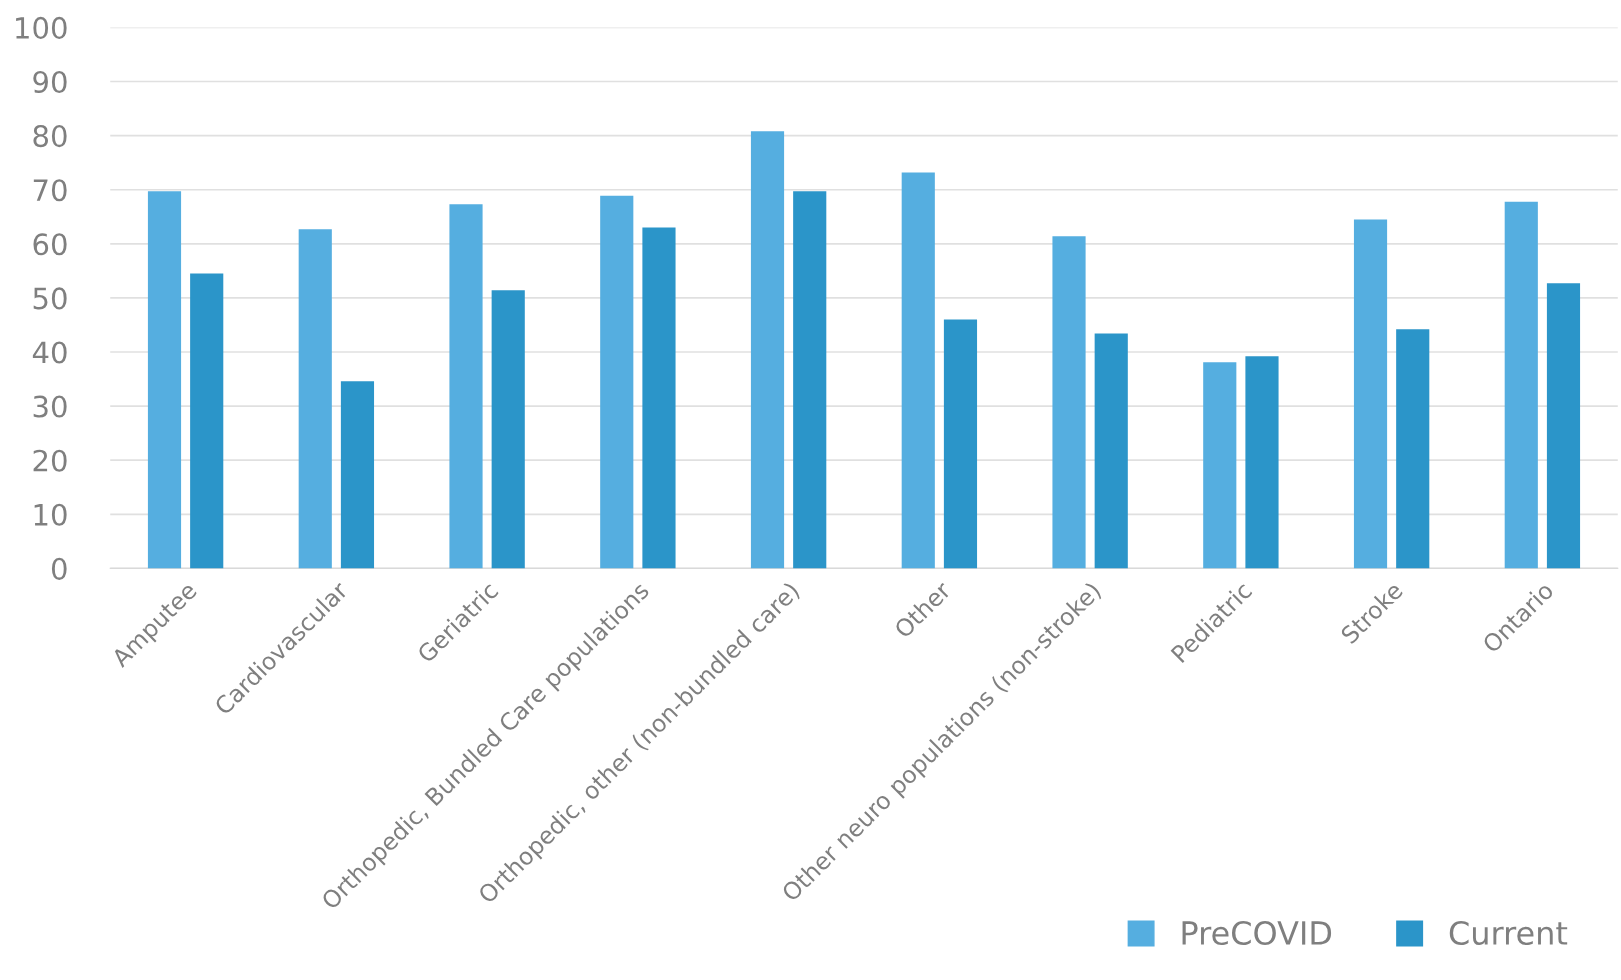 This screenshot has height=980, width=1621. What do you see at coordinates (41, 27) in the screenshot?
I see `y-tick-label: 100` at bounding box center [41, 27].